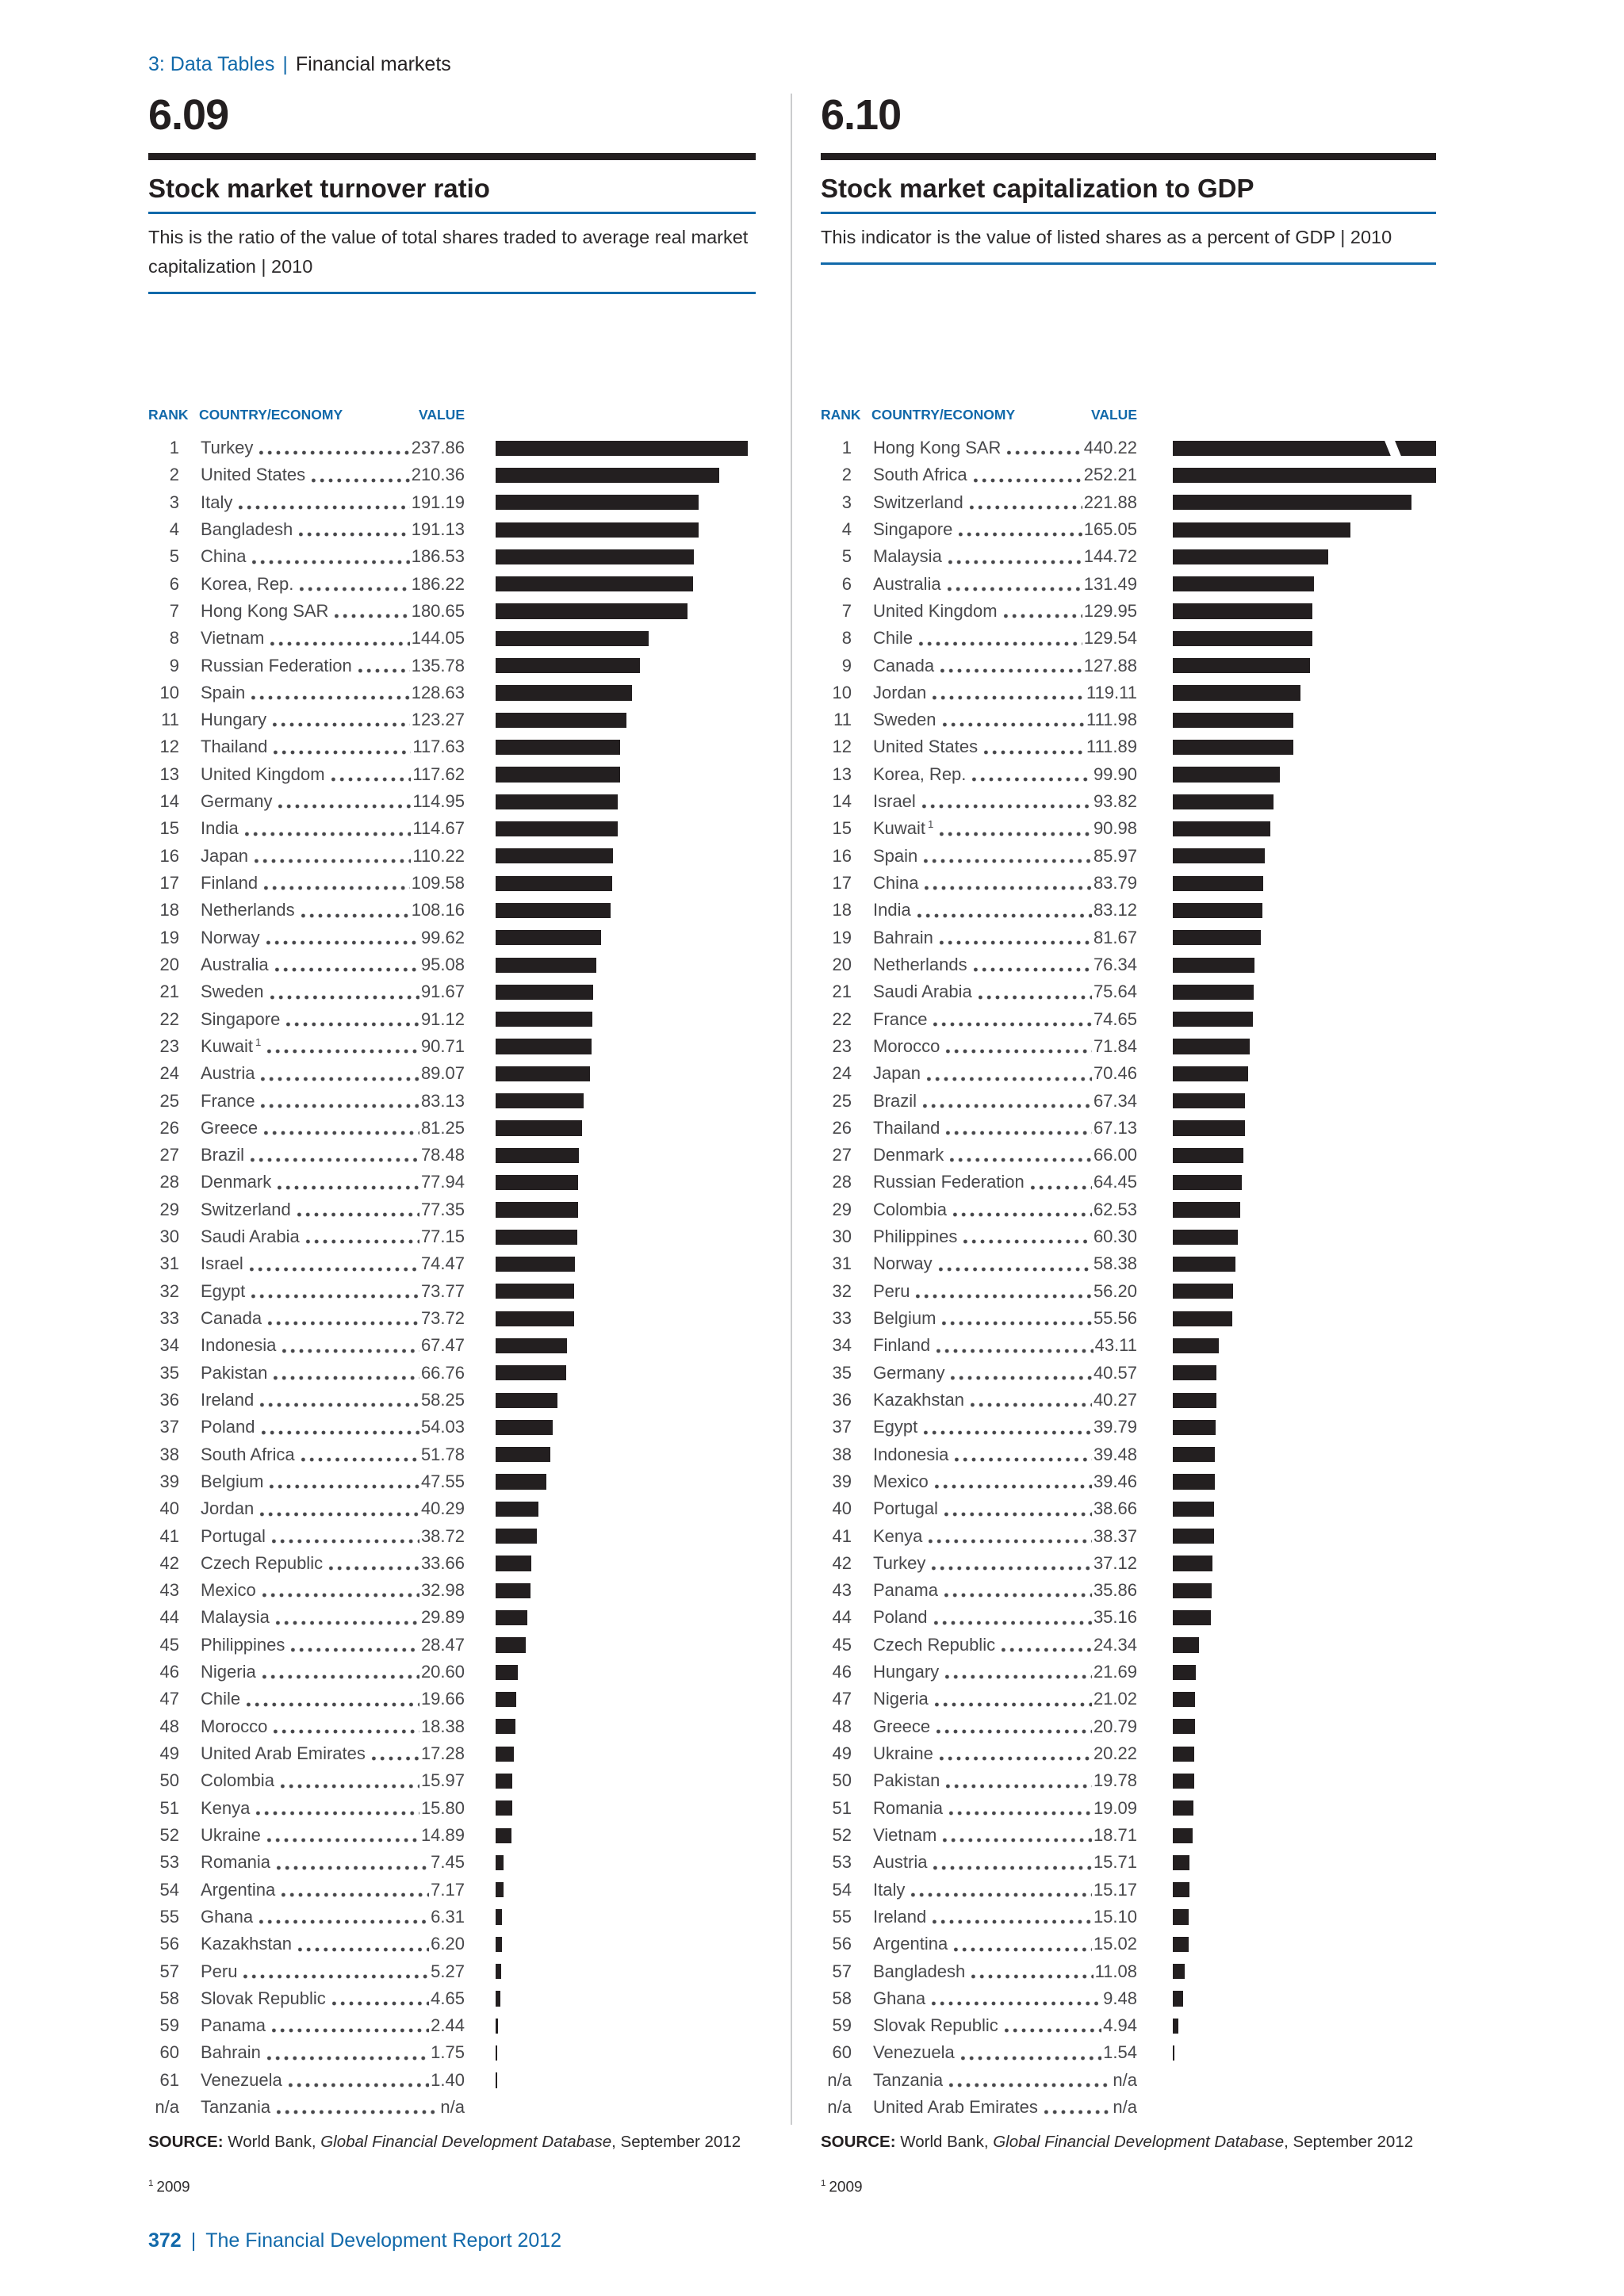 This screenshot has width=1624, height=2296. What do you see at coordinates (842, 1591) in the screenshot?
I see `rank-cell: 43` at bounding box center [842, 1591].